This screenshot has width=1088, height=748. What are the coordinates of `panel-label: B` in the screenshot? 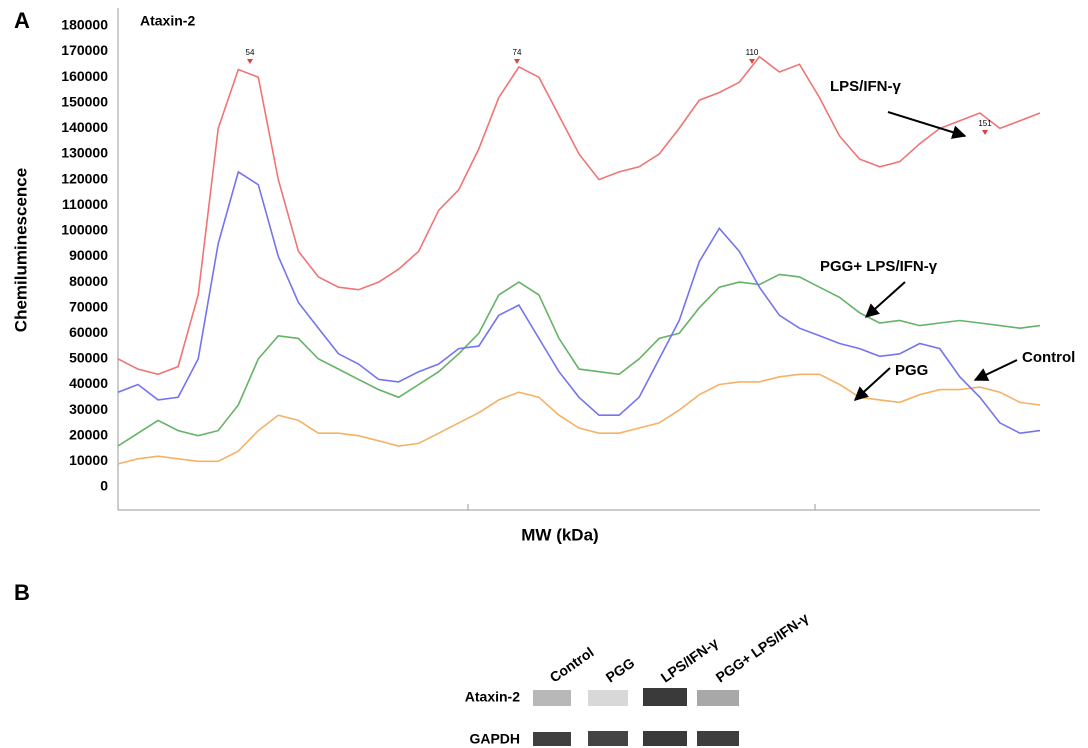 It's located at (22, 592).